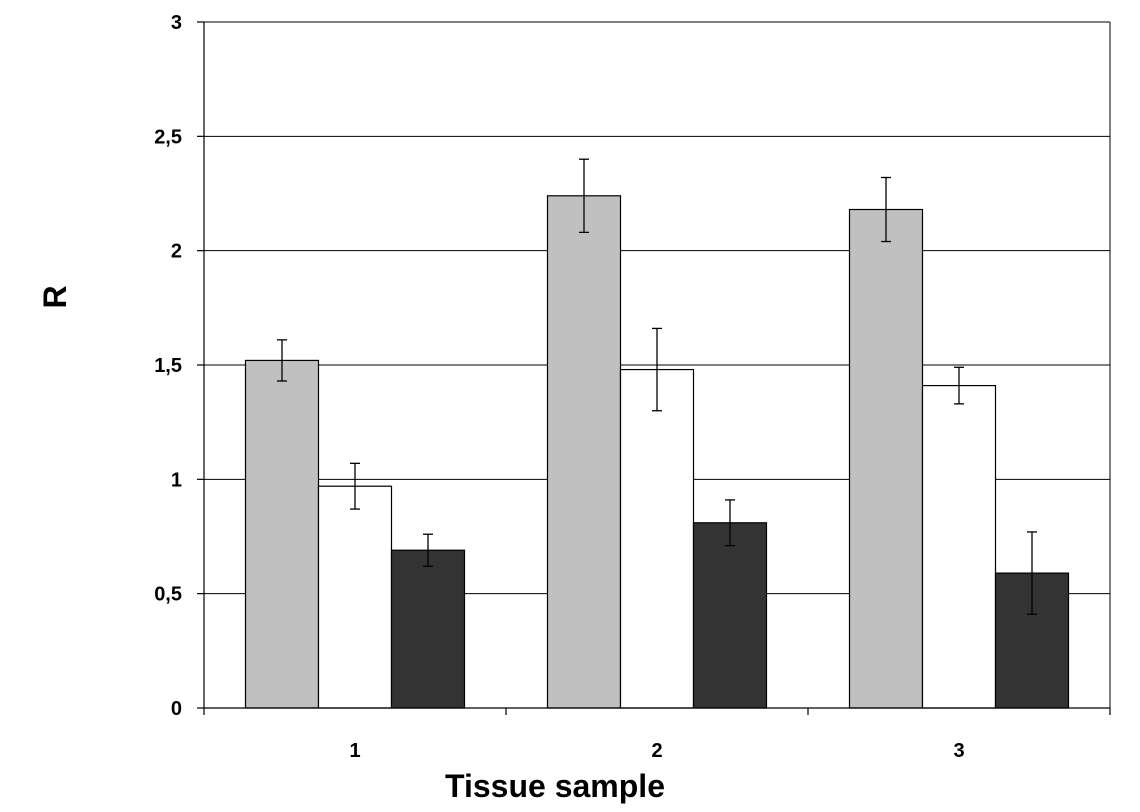 The height and width of the screenshot is (812, 1140). I want to click on y-tick-label: 2, so click(176, 252).